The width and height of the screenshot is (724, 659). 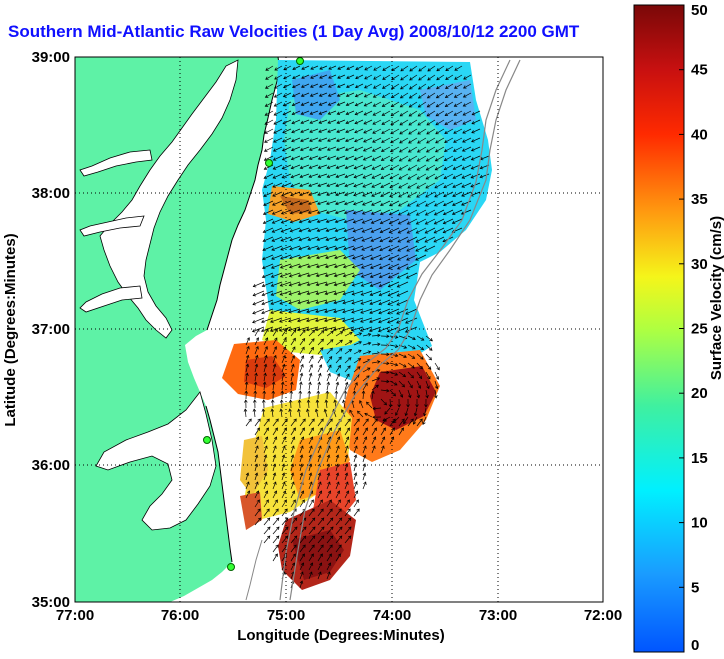 I want to click on x-tick-label: 73:00, so click(x=498, y=615).